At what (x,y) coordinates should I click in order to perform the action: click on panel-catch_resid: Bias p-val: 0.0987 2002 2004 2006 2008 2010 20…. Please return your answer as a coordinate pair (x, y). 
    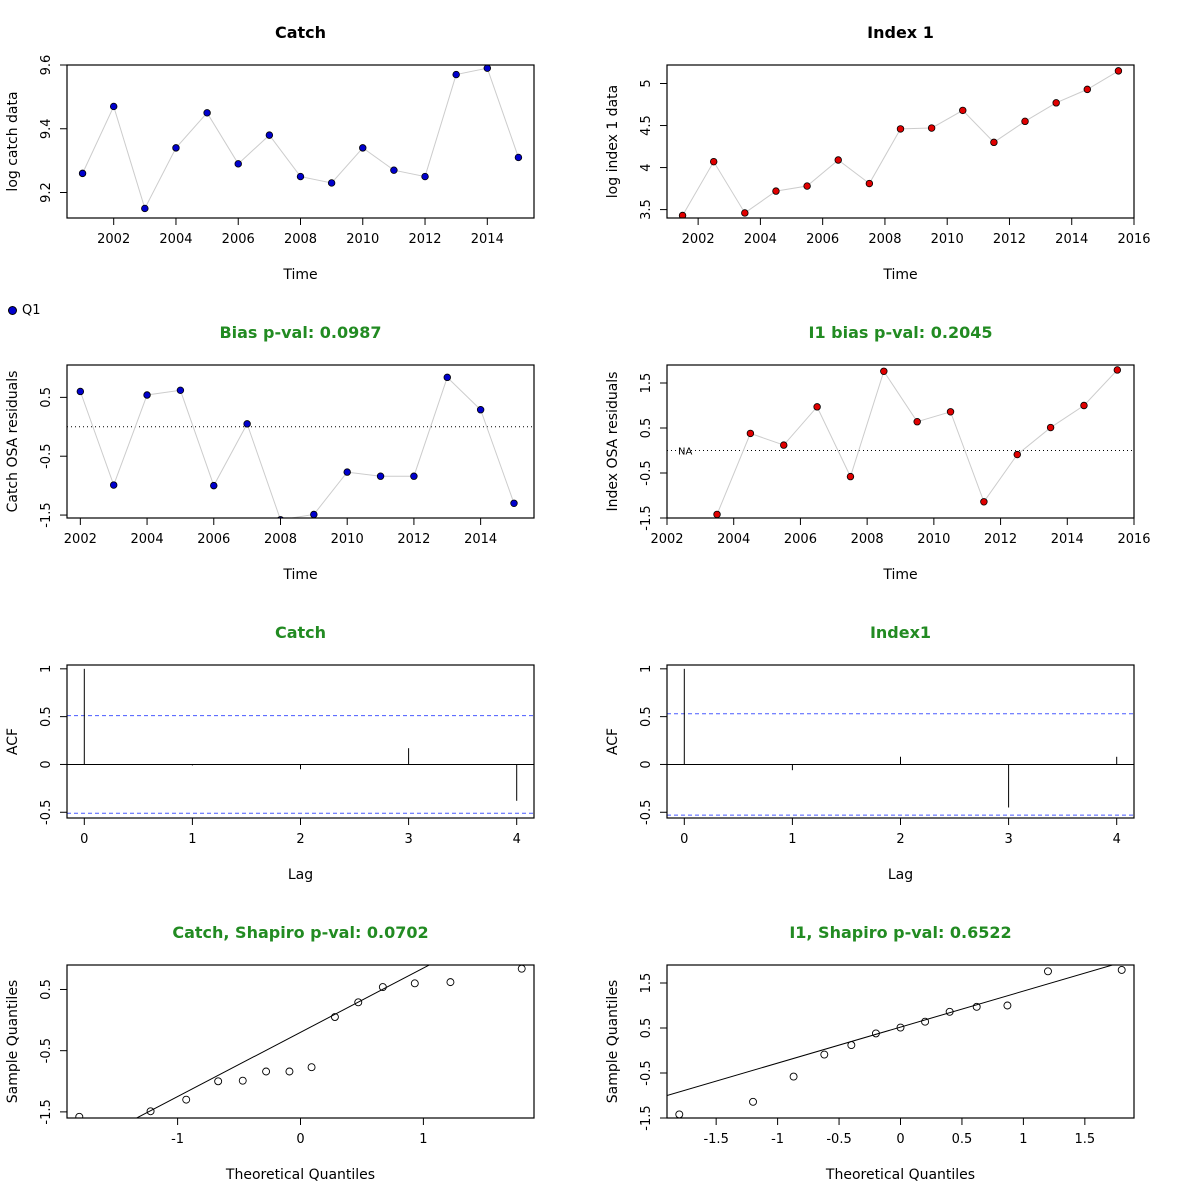
    Looking at the image, I should click on (270, 453).